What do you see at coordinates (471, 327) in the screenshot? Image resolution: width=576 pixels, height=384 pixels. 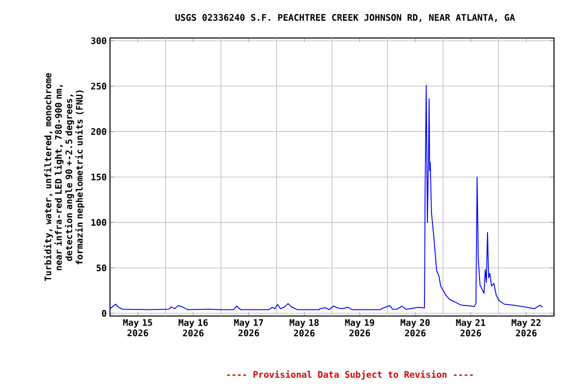 I see `x-tick-label: May 21 2026` at bounding box center [471, 327].